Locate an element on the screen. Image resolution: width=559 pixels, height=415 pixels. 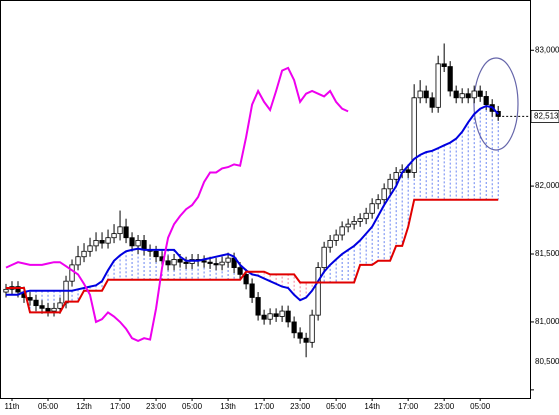
x-tick-label: 11th is located at coordinates (12, 406).